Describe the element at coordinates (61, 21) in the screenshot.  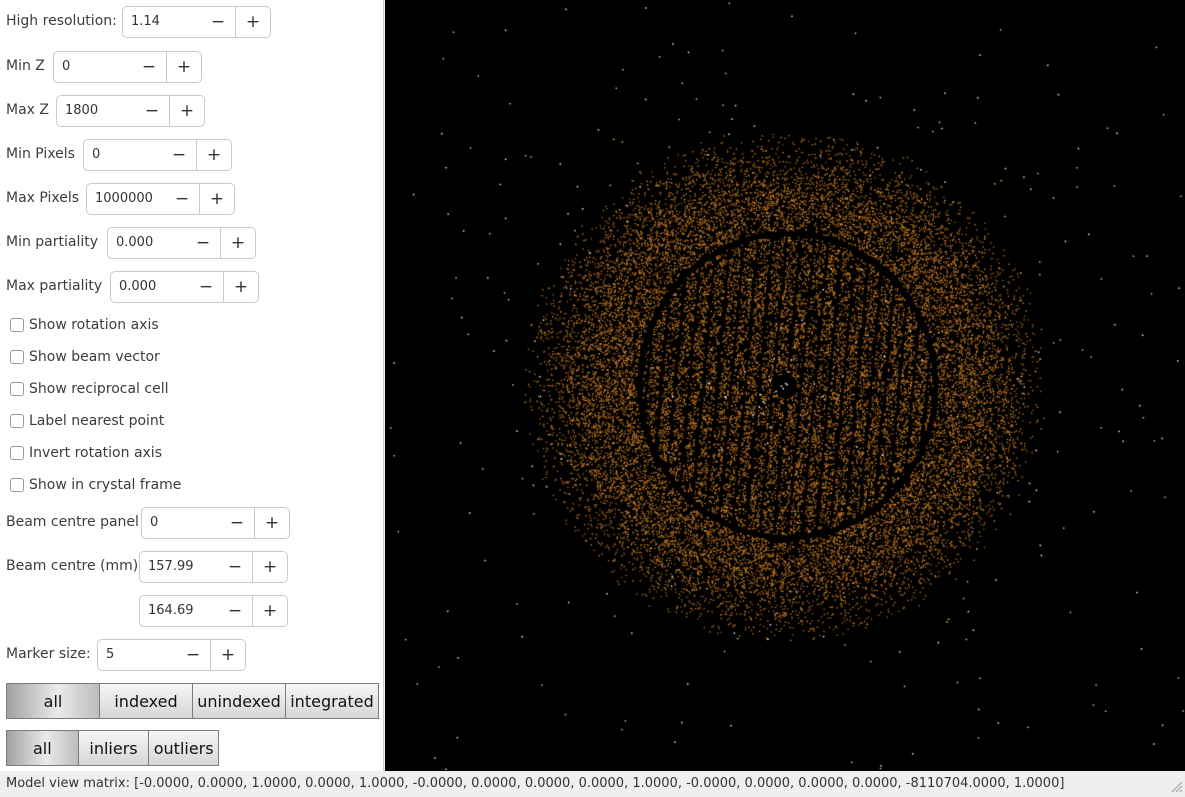
I see `high-resolution-label: High resolution:` at that location.